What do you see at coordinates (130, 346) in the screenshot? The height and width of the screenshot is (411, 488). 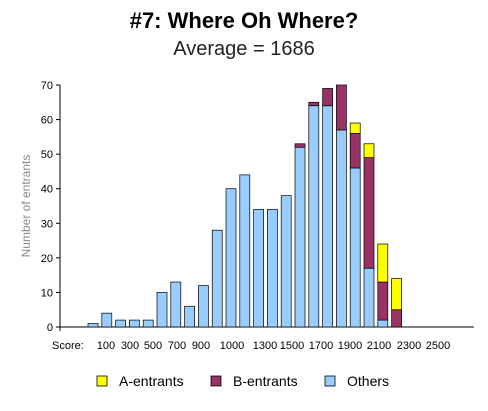 I see `x-tick-label: 300` at bounding box center [130, 346].